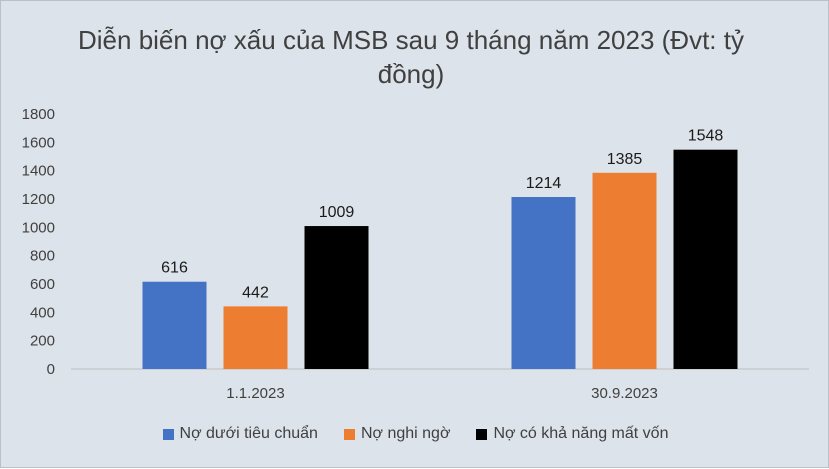 Image resolution: width=829 pixels, height=469 pixels. Describe the element at coordinates (38, 171) in the screenshot. I see `y-tick-label: 1400` at that location.